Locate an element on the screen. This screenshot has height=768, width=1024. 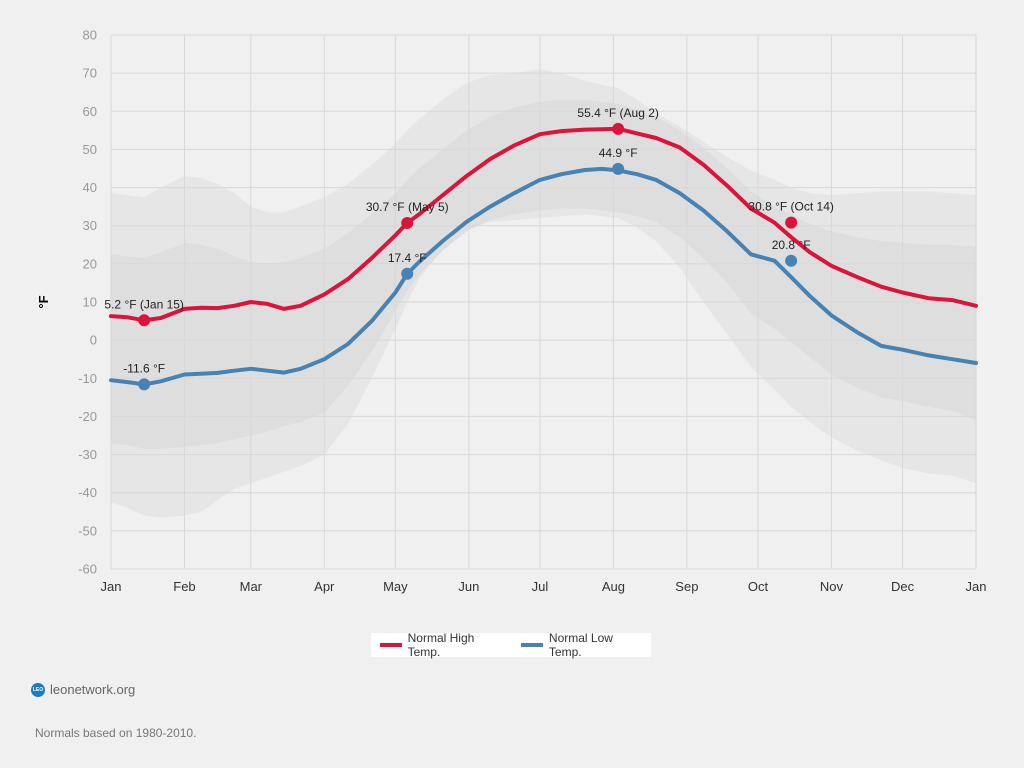
x-tick-label: Oct is located at coordinates (758, 586).